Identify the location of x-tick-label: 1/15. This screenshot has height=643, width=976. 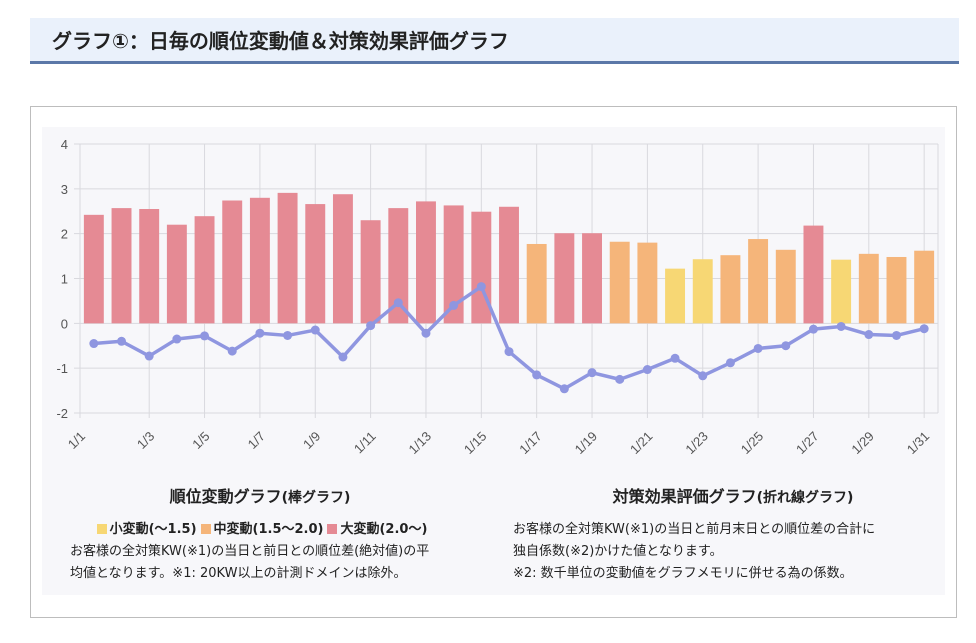
(475, 443).